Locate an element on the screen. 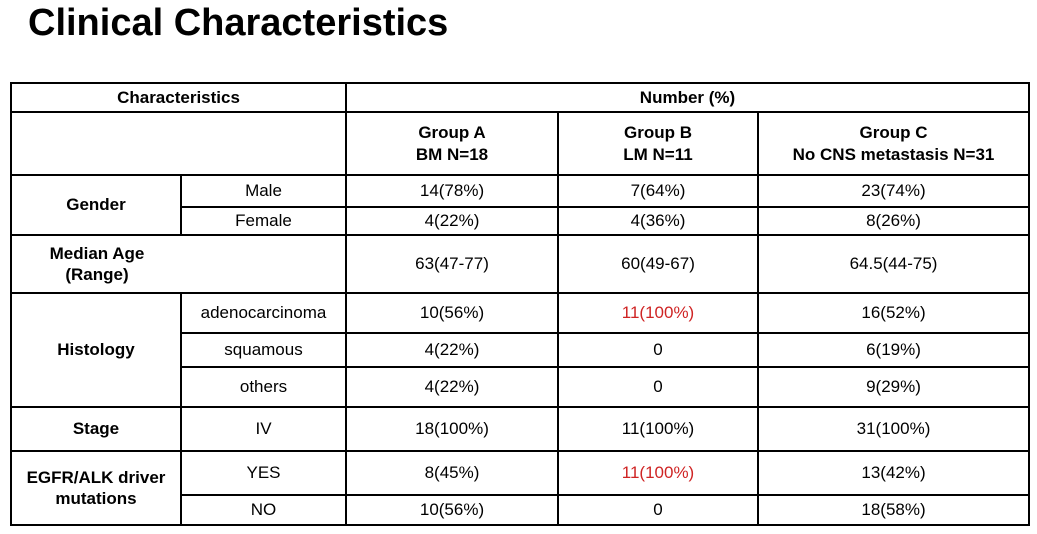  row-label-histology: Histology is located at coordinates (96, 350).